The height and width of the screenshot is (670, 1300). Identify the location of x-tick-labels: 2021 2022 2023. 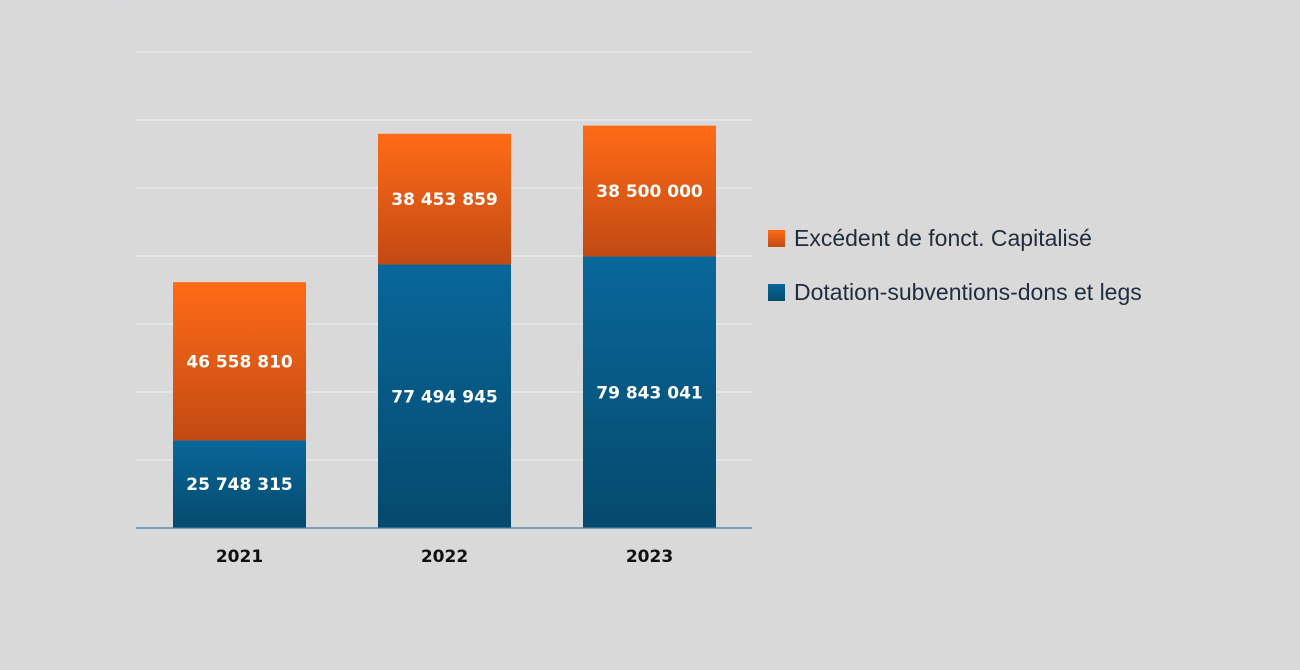
(444, 557).